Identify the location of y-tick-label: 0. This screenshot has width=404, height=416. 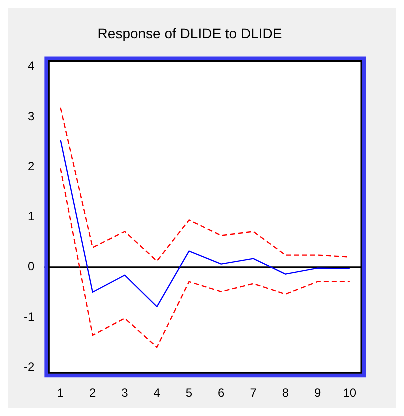
(31, 267).